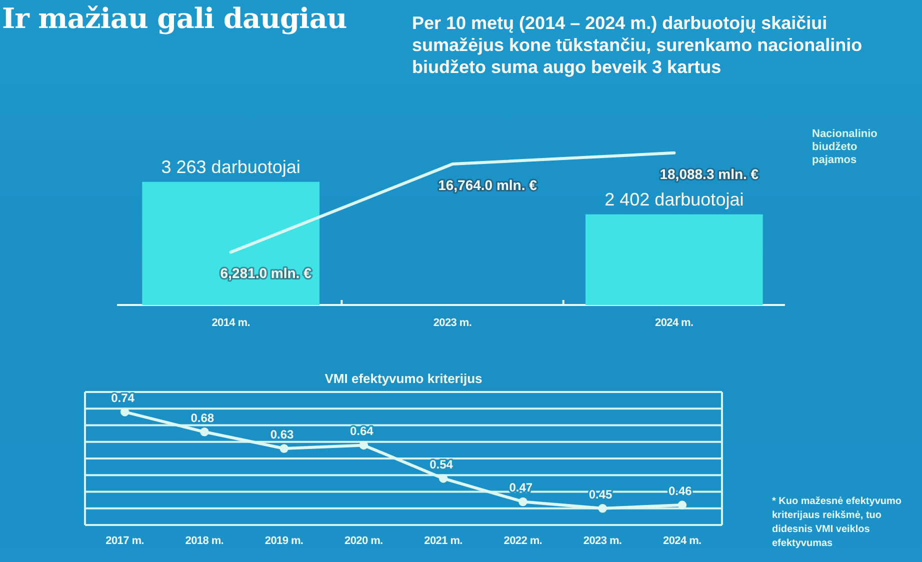 This screenshot has height=562, width=922. Describe the element at coordinates (523, 541) in the screenshot. I see `x-tick-label: 2022 m.` at that location.